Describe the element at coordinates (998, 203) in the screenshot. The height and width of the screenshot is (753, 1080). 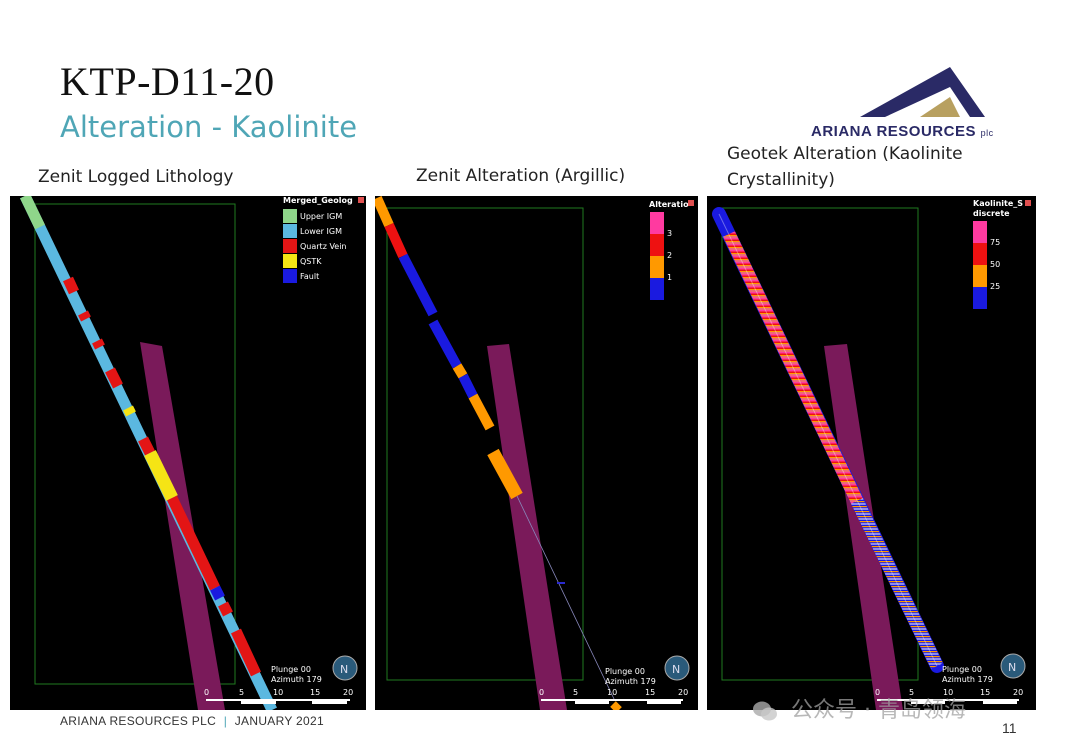
I see `legend-title: Kaolinite_S` at that location.